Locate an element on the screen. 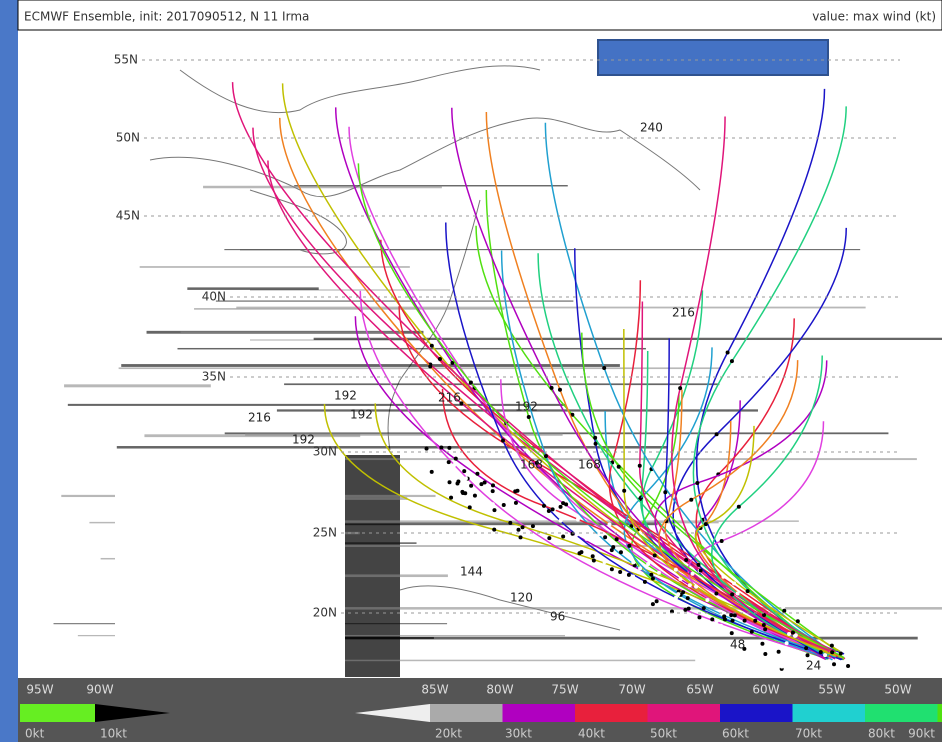 The image size is (942, 746). lon-label: 50W is located at coordinates (897, 690).